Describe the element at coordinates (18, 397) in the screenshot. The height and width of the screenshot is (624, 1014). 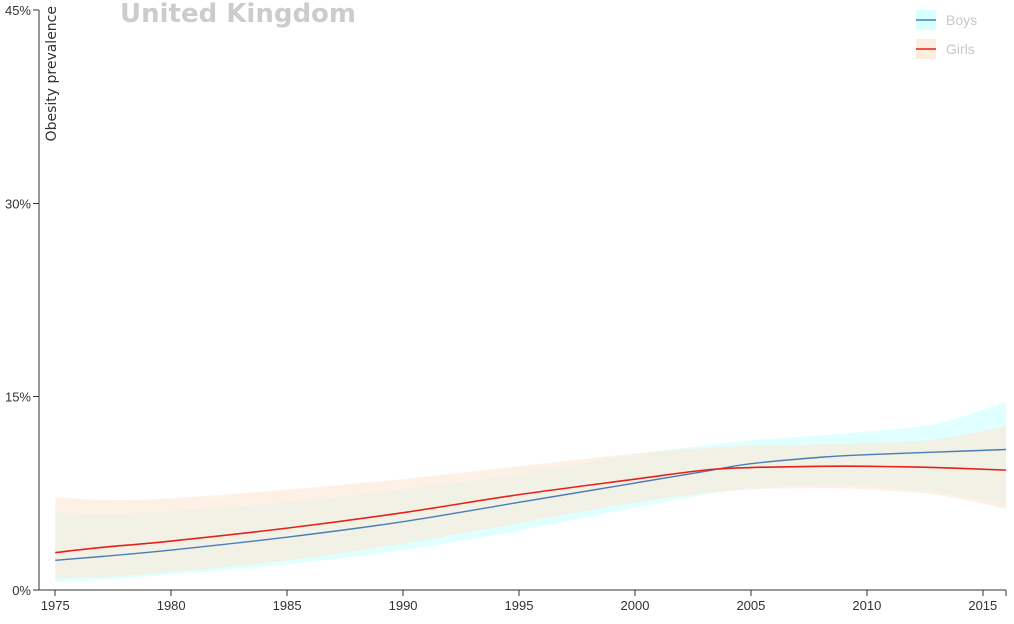
I see `y-tick-label: 15%` at that location.